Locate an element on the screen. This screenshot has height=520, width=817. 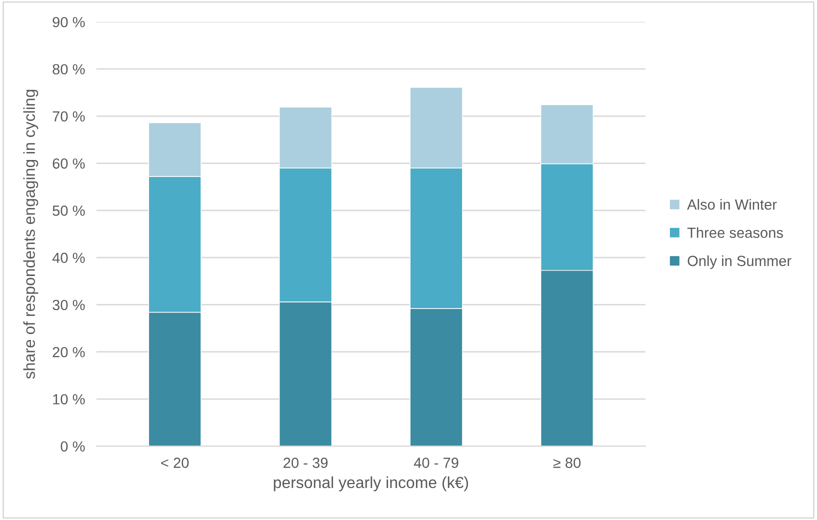
y-tick-label: 0 % is located at coordinates (72, 446).